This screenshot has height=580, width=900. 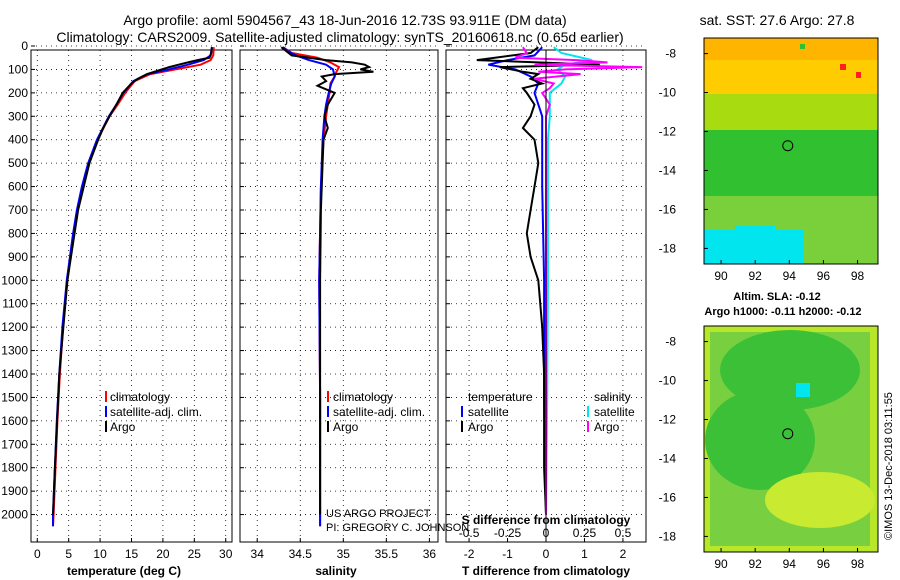 What do you see at coordinates (226, 554) in the screenshot?
I see `x-tick-label: 30` at bounding box center [226, 554].